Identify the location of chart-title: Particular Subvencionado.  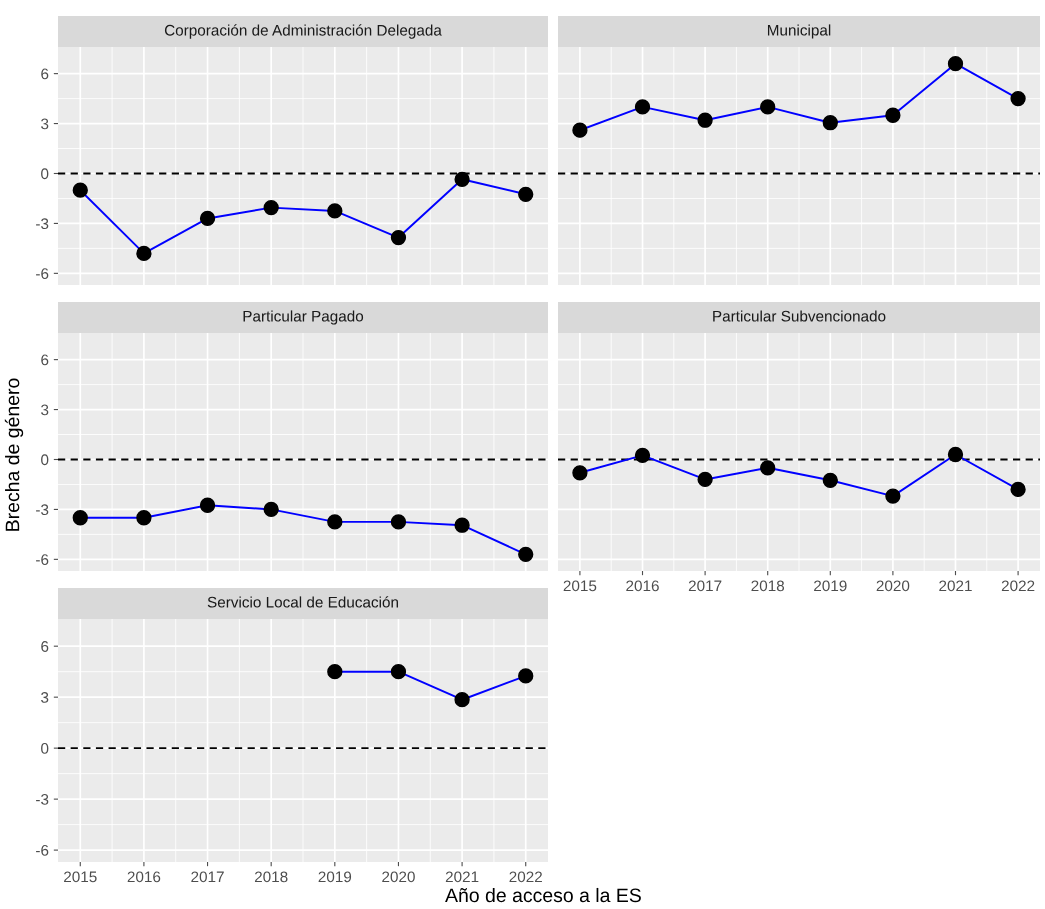
(799, 316).